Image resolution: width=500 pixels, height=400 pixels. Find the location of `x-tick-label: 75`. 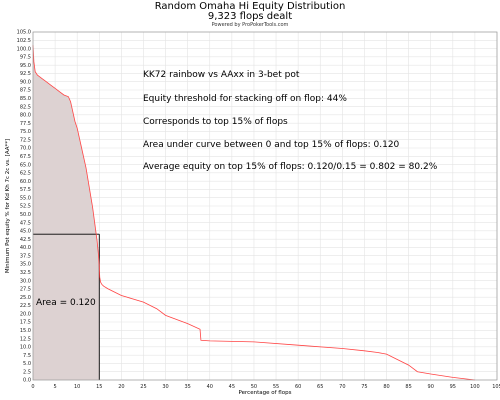

x-tick-label: 75 is located at coordinates (364, 387).